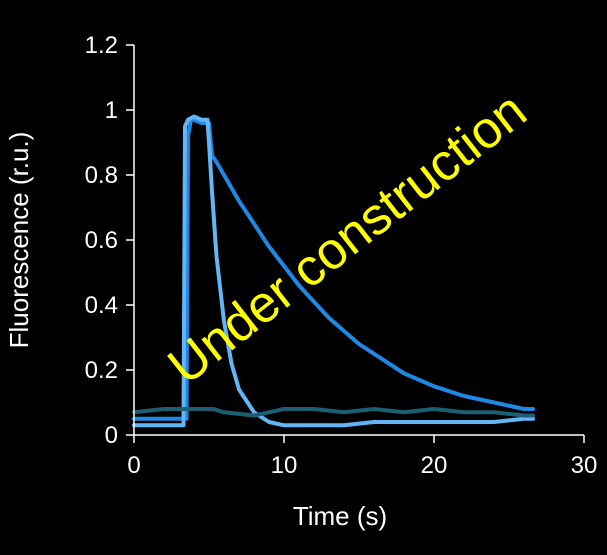 The image size is (607, 555). Describe the element at coordinates (584, 465) in the screenshot. I see `x-tick-label: 30` at that location.